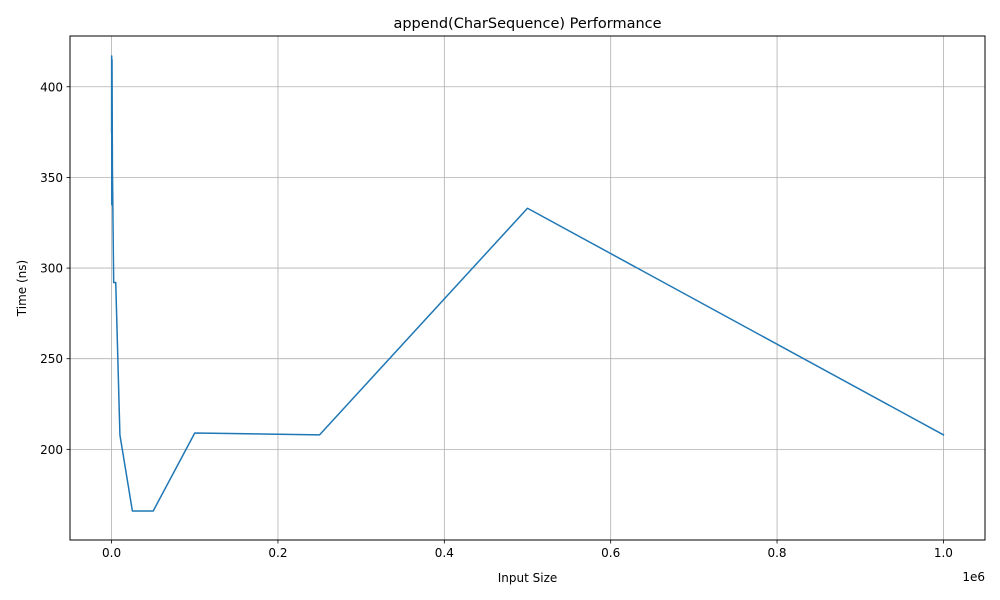  I want to click on x-tick-label: 0.6, so click(610, 553).